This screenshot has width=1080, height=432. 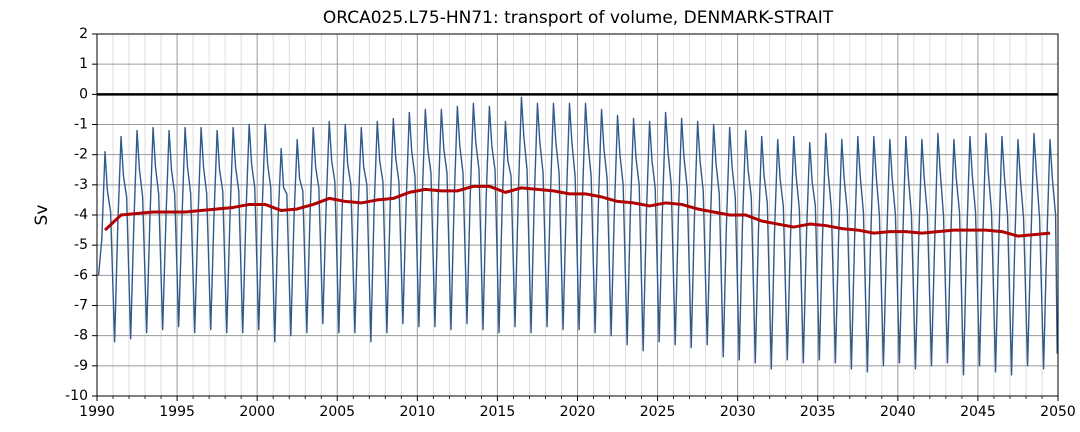 What do you see at coordinates (42, 215) in the screenshot?
I see `y-axis-label: Sv` at bounding box center [42, 215].